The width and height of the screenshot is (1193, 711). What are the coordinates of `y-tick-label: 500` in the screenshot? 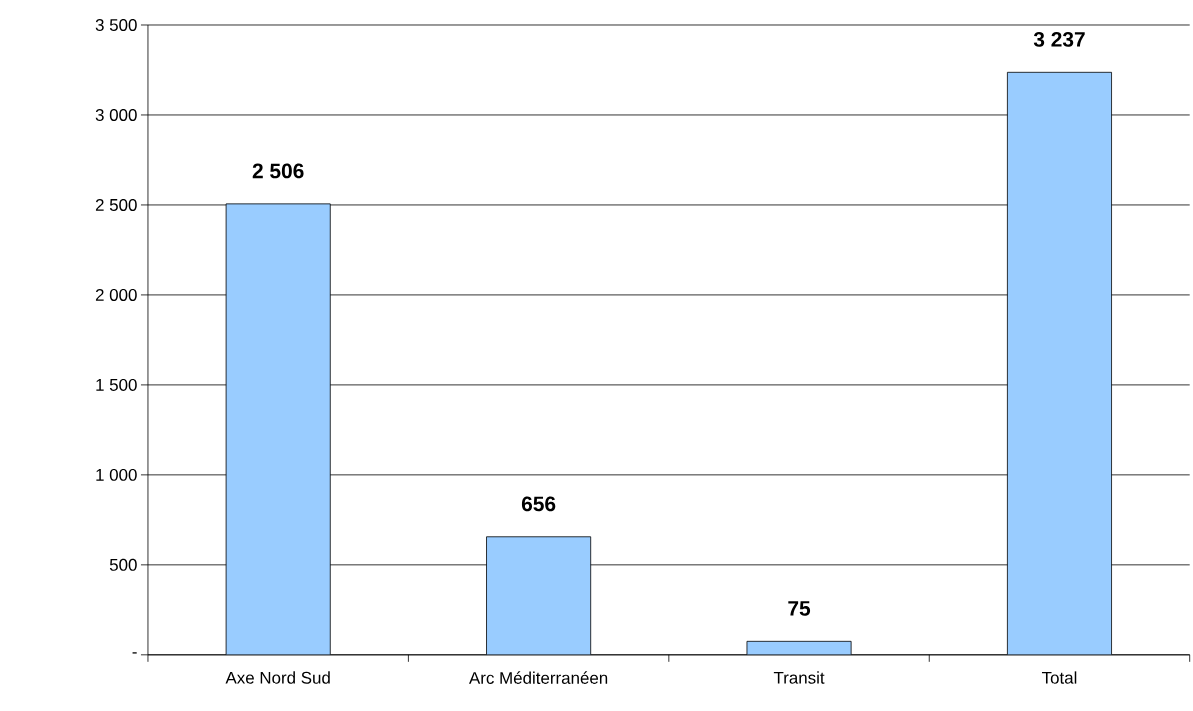 It's located at (123, 564).